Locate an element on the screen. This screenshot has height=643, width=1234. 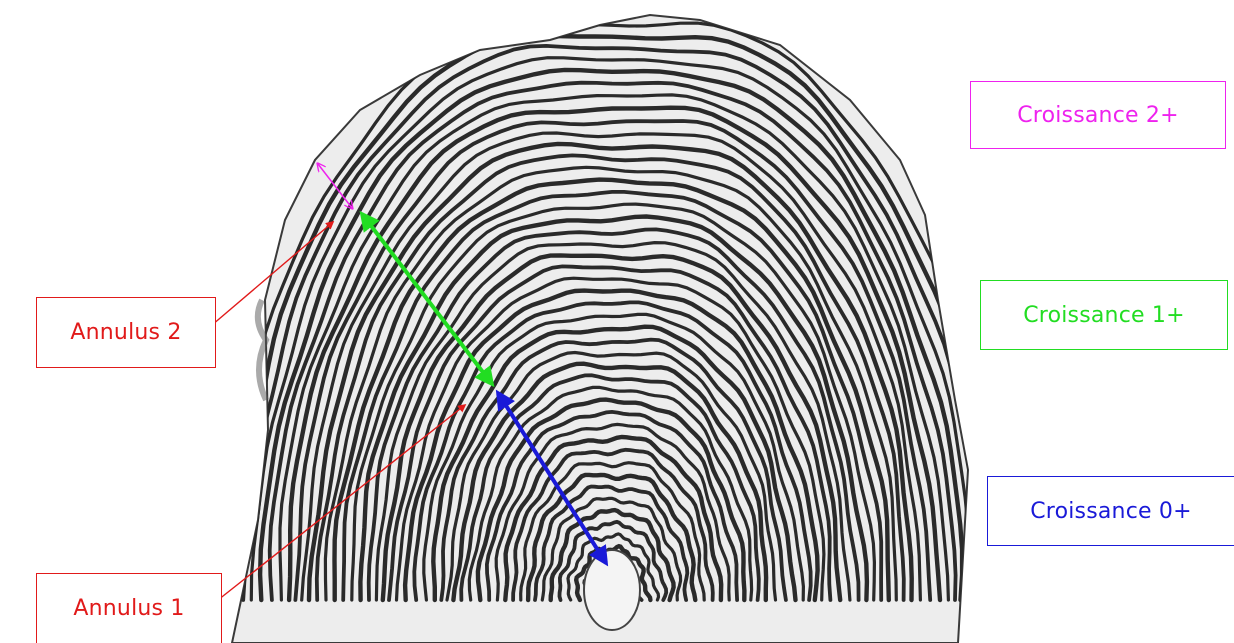
annulus-1-label: Annulus 1 is located at coordinates (129, 608).